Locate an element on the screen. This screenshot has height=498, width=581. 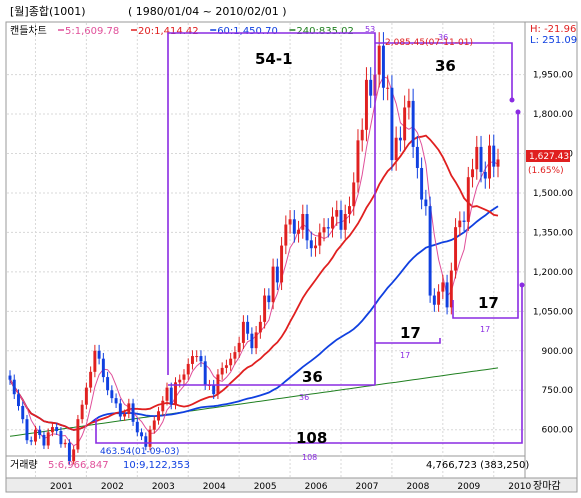
year-tick-6: 2007 is located at coordinates (367, 487).